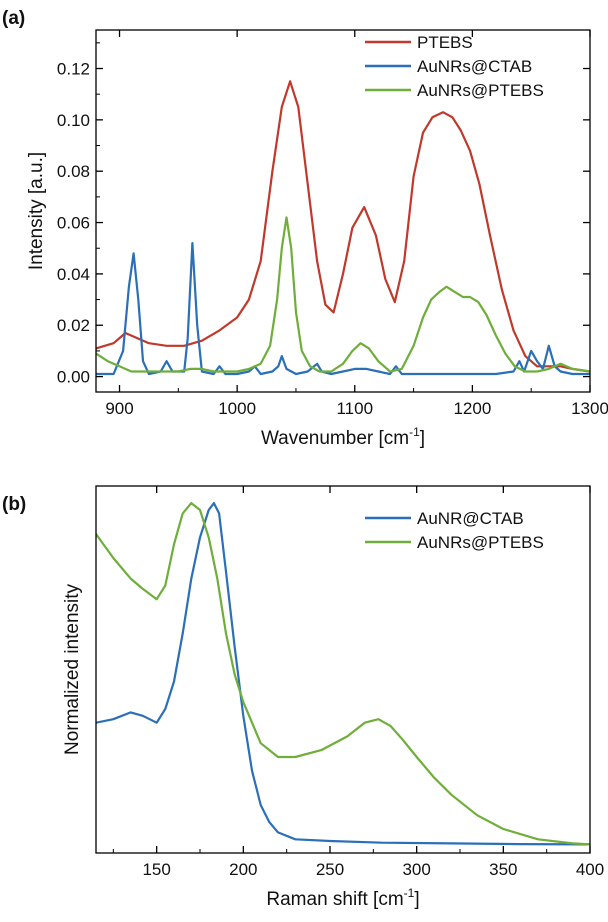 The height and width of the screenshot is (922, 608). What do you see at coordinates (474, 66) in the screenshot?
I see `legend-label: AuNRs@CTAB` at bounding box center [474, 66].